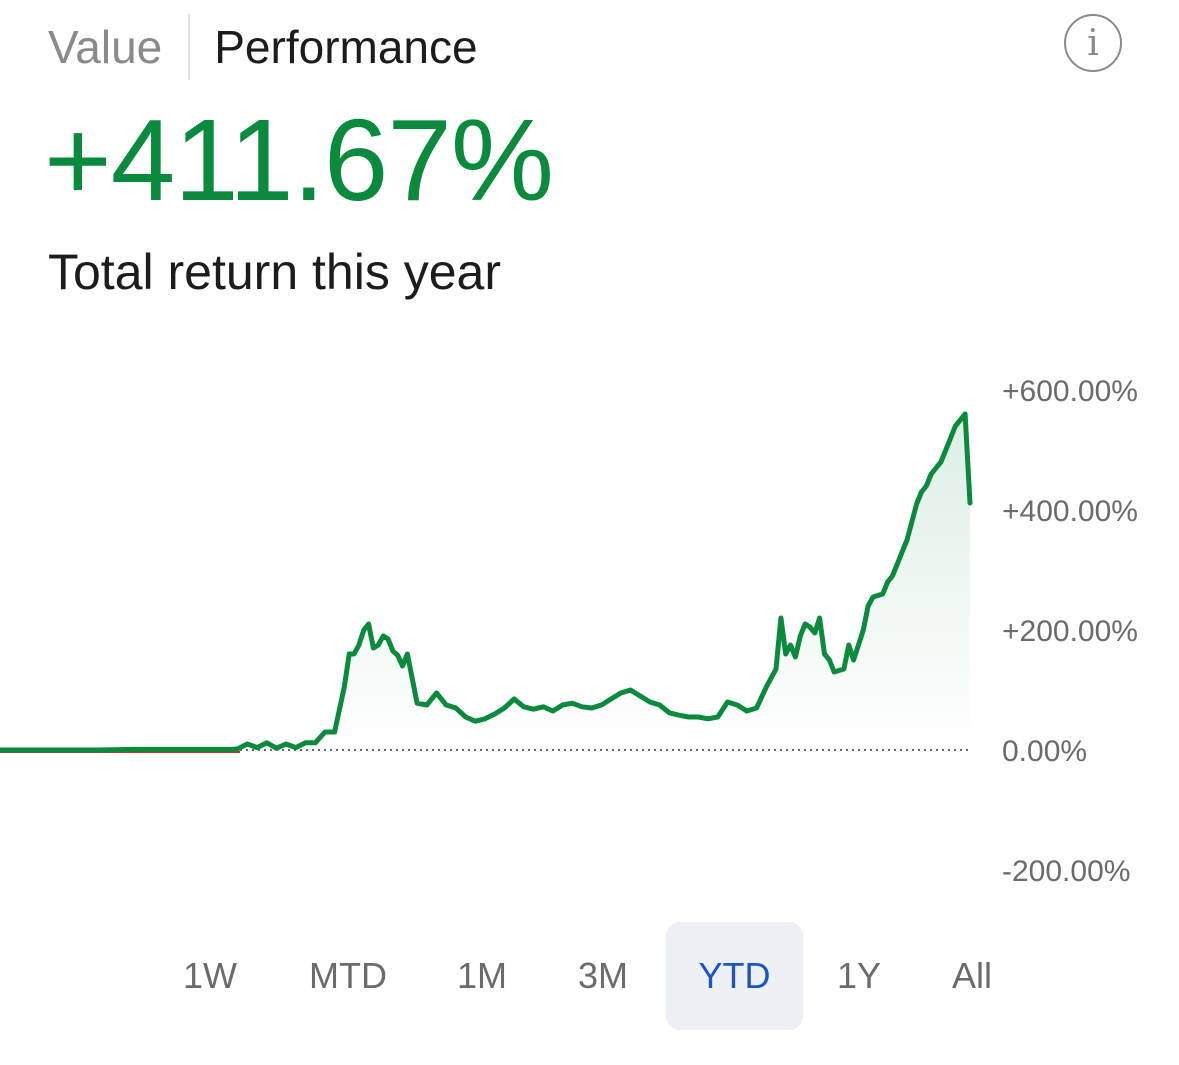 The height and width of the screenshot is (1065, 1179). I want to click on y-tick-label: +200.00%, so click(1070, 631).